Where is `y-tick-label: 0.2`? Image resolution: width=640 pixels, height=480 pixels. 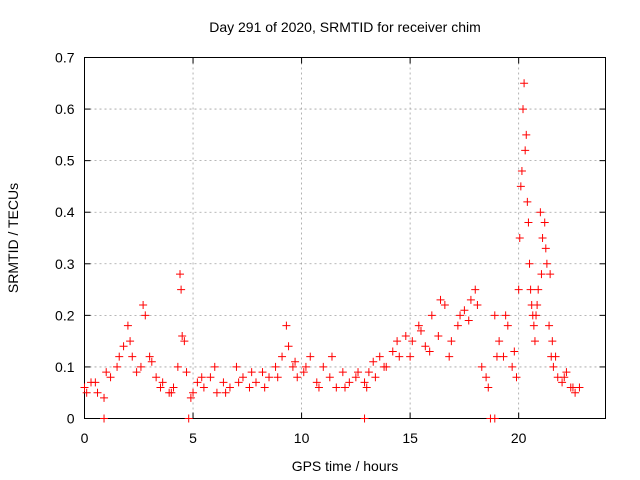
y-tick-label: 0.2 is located at coordinates (65, 315).